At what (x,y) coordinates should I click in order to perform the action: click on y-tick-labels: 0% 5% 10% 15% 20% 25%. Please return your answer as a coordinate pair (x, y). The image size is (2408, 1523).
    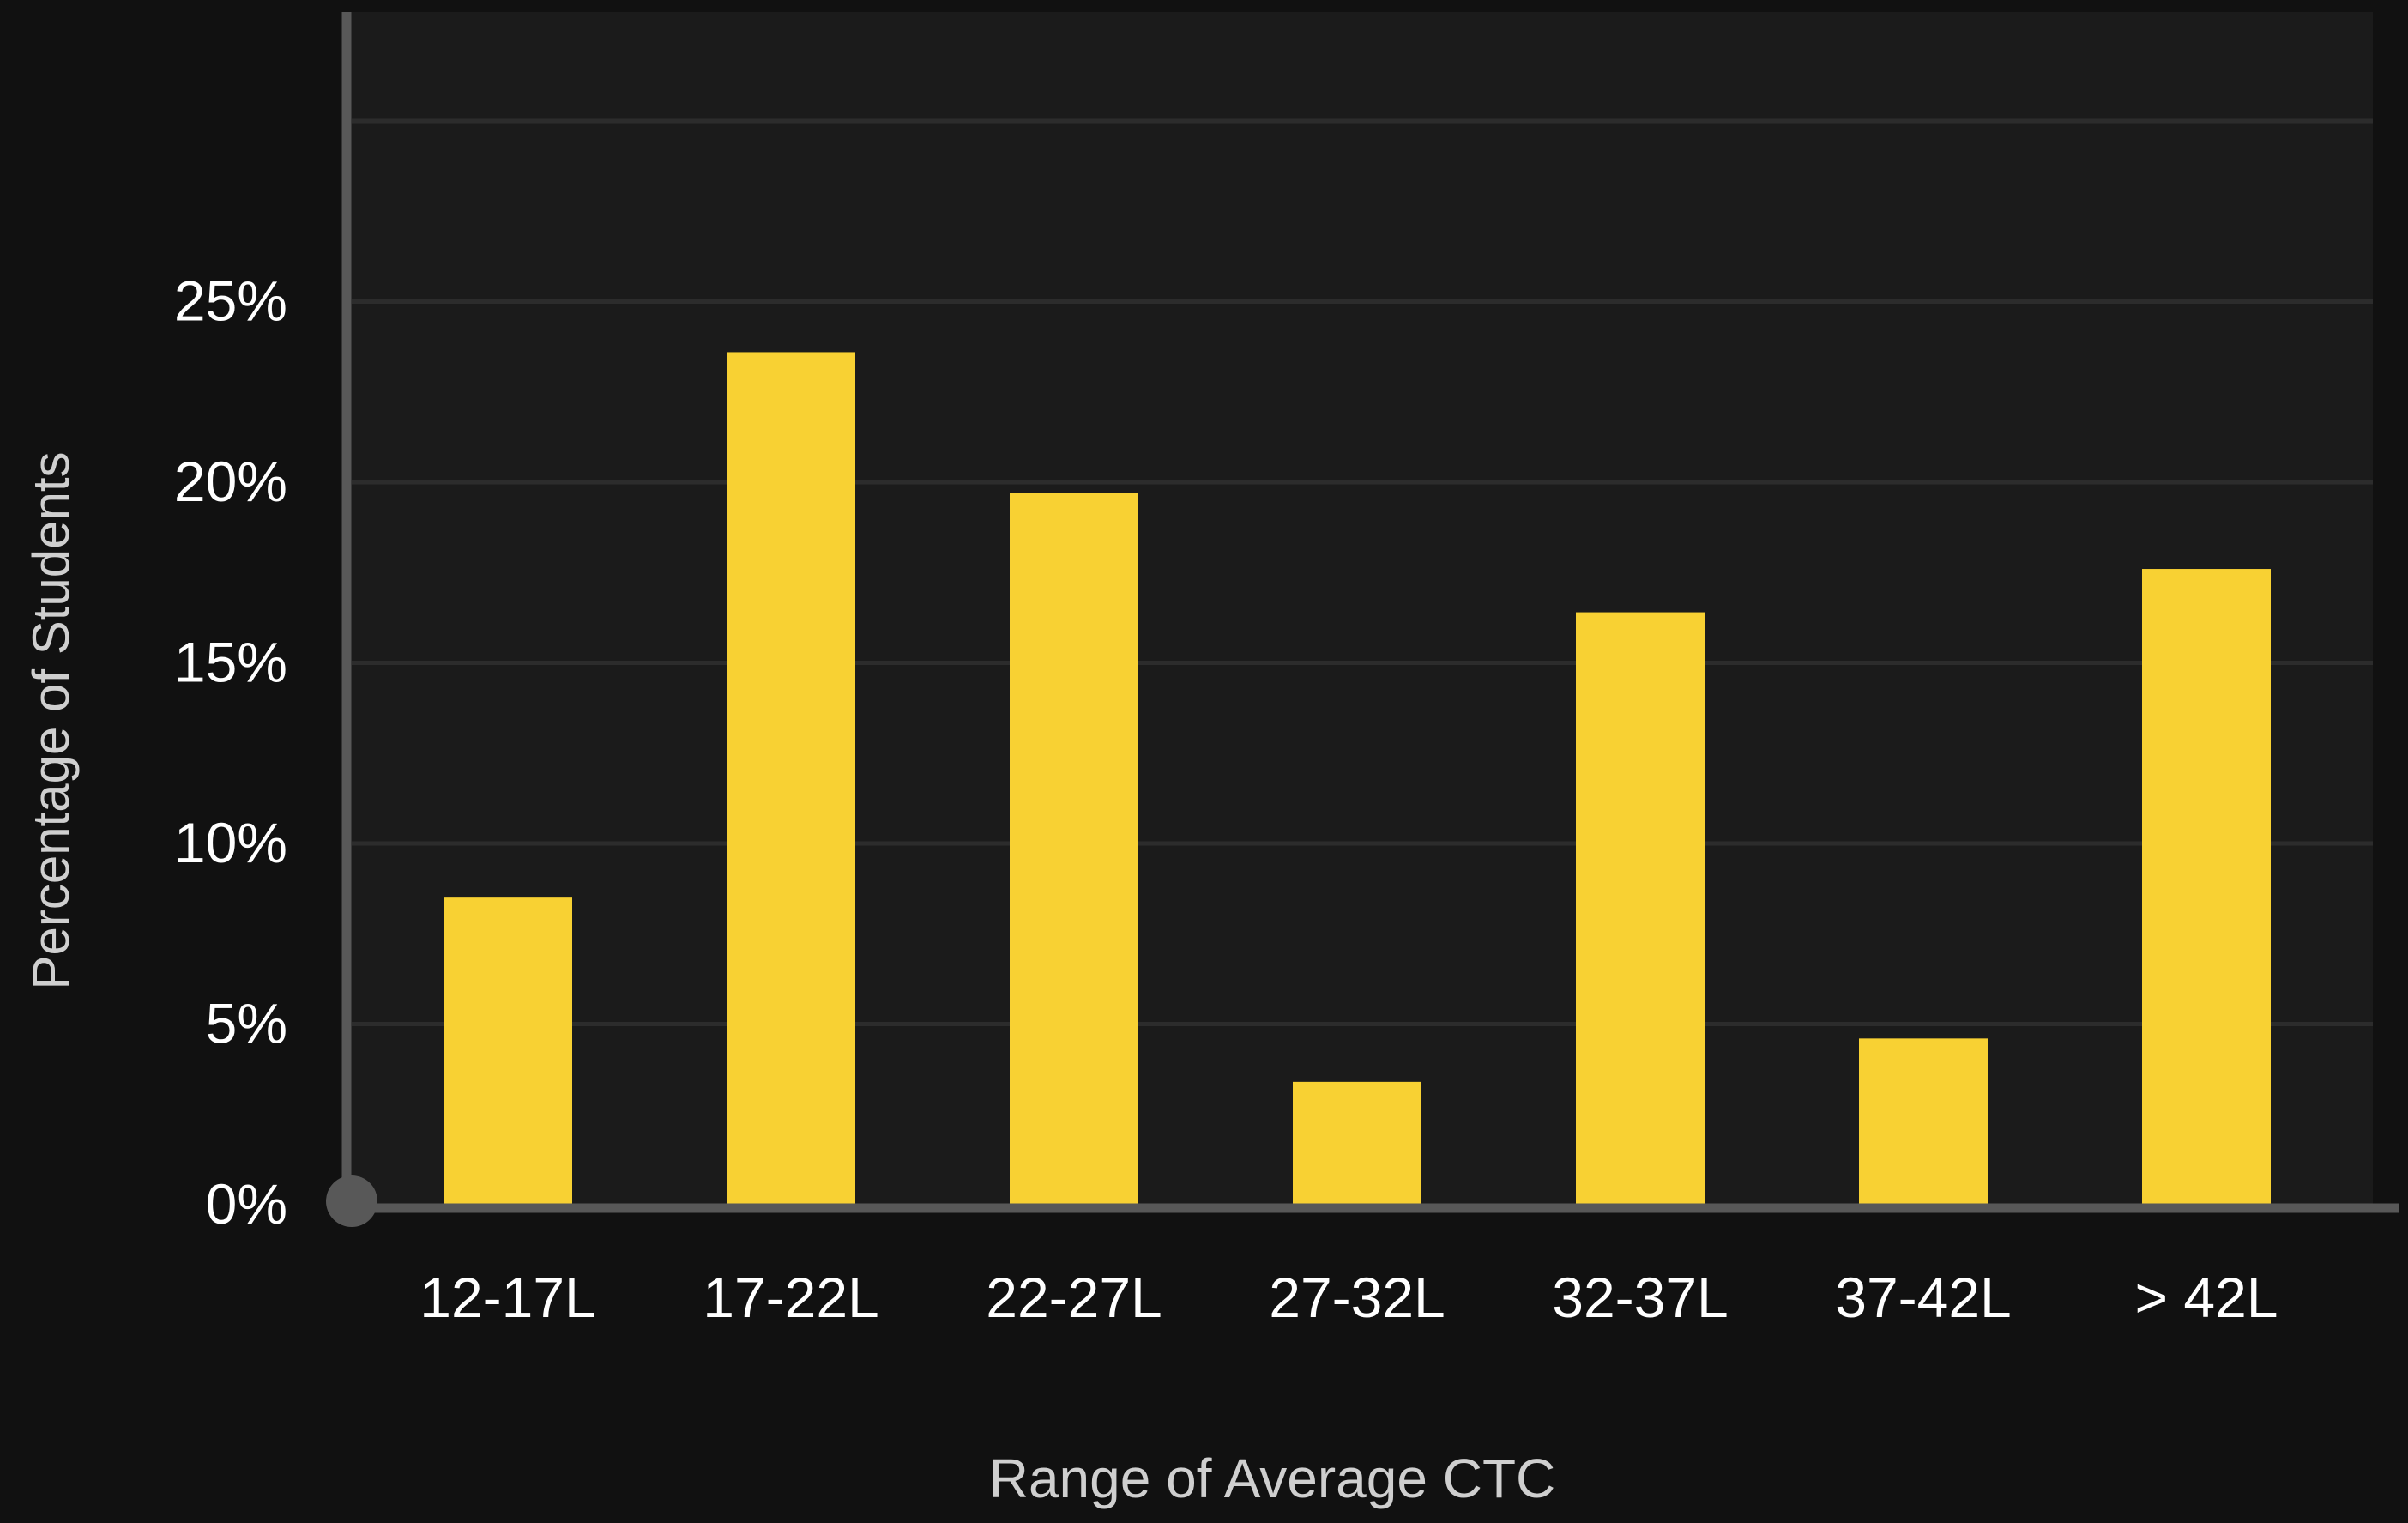
    Looking at the image, I should click on (230, 752).